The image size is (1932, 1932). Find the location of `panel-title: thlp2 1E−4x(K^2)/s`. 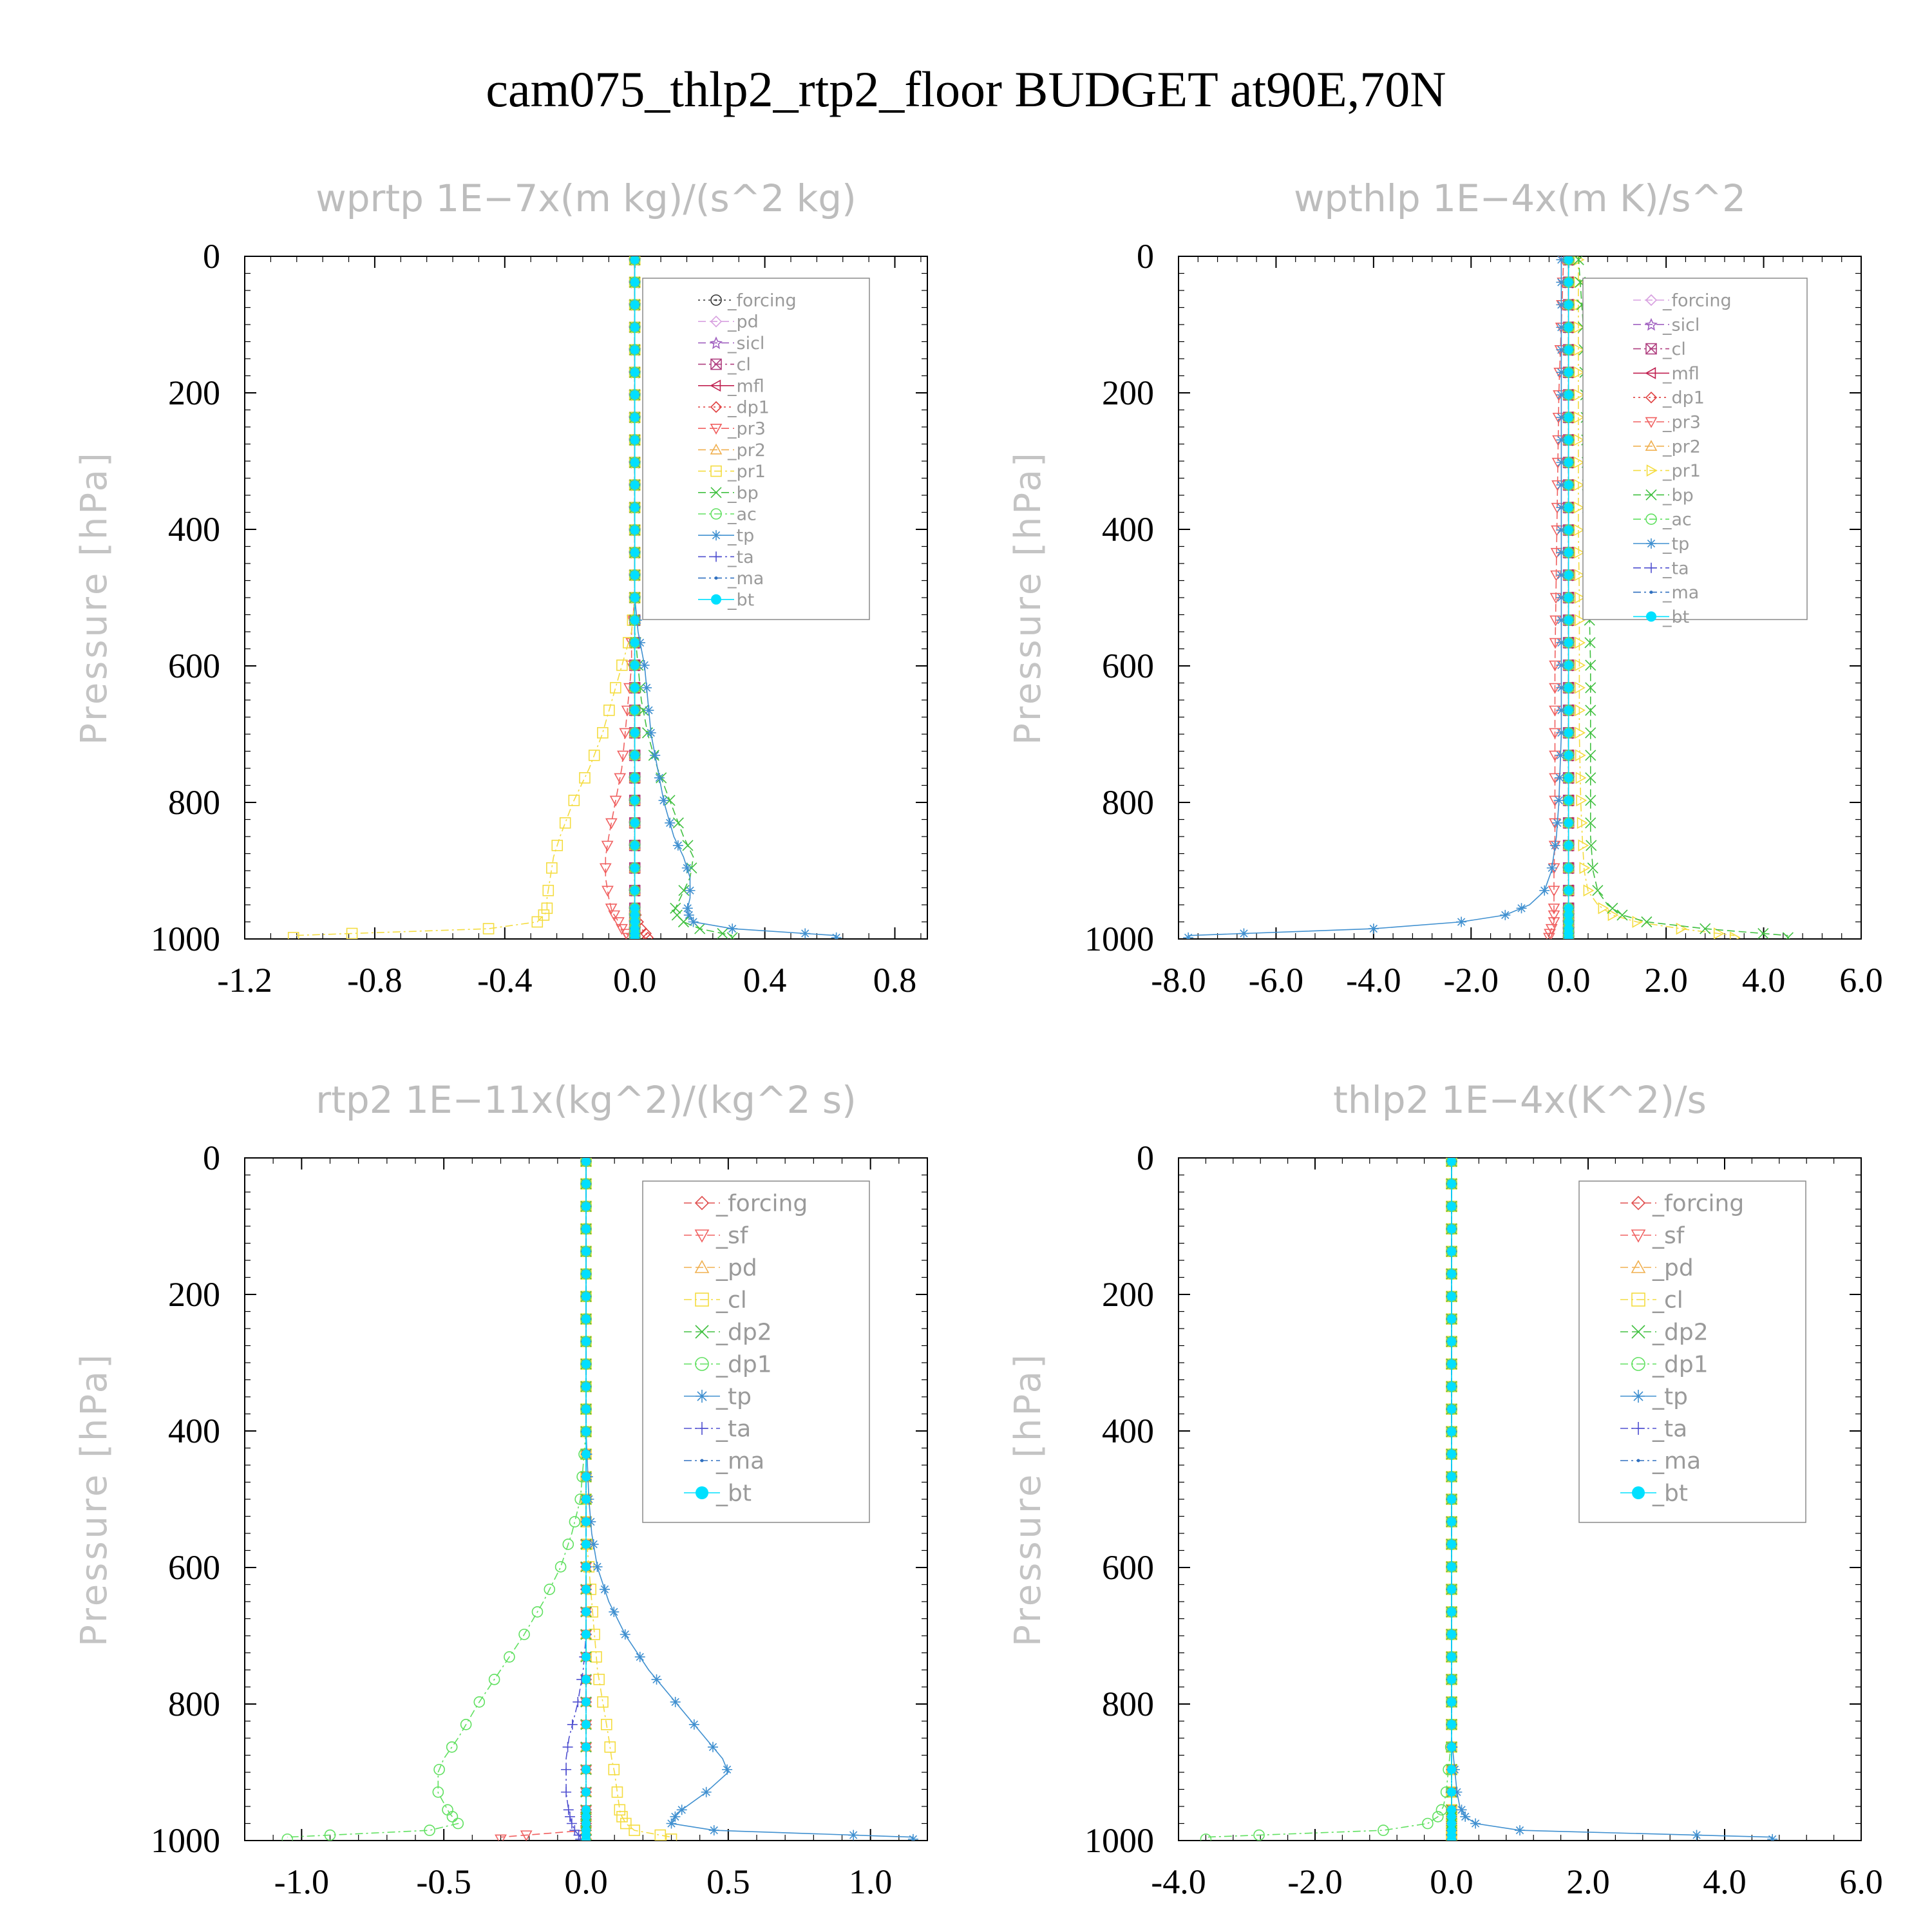

panel-title: thlp2 1E−4x(K^2)/s is located at coordinates (1520, 1100).